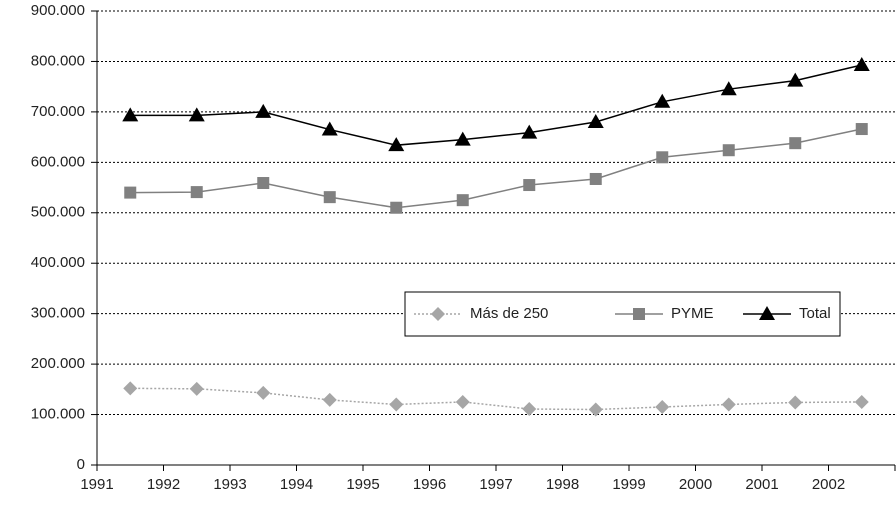  What do you see at coordinates (509, 313) in the screenshot?
I see `legend-label: Más de 250` at bounding box center [509, 313].